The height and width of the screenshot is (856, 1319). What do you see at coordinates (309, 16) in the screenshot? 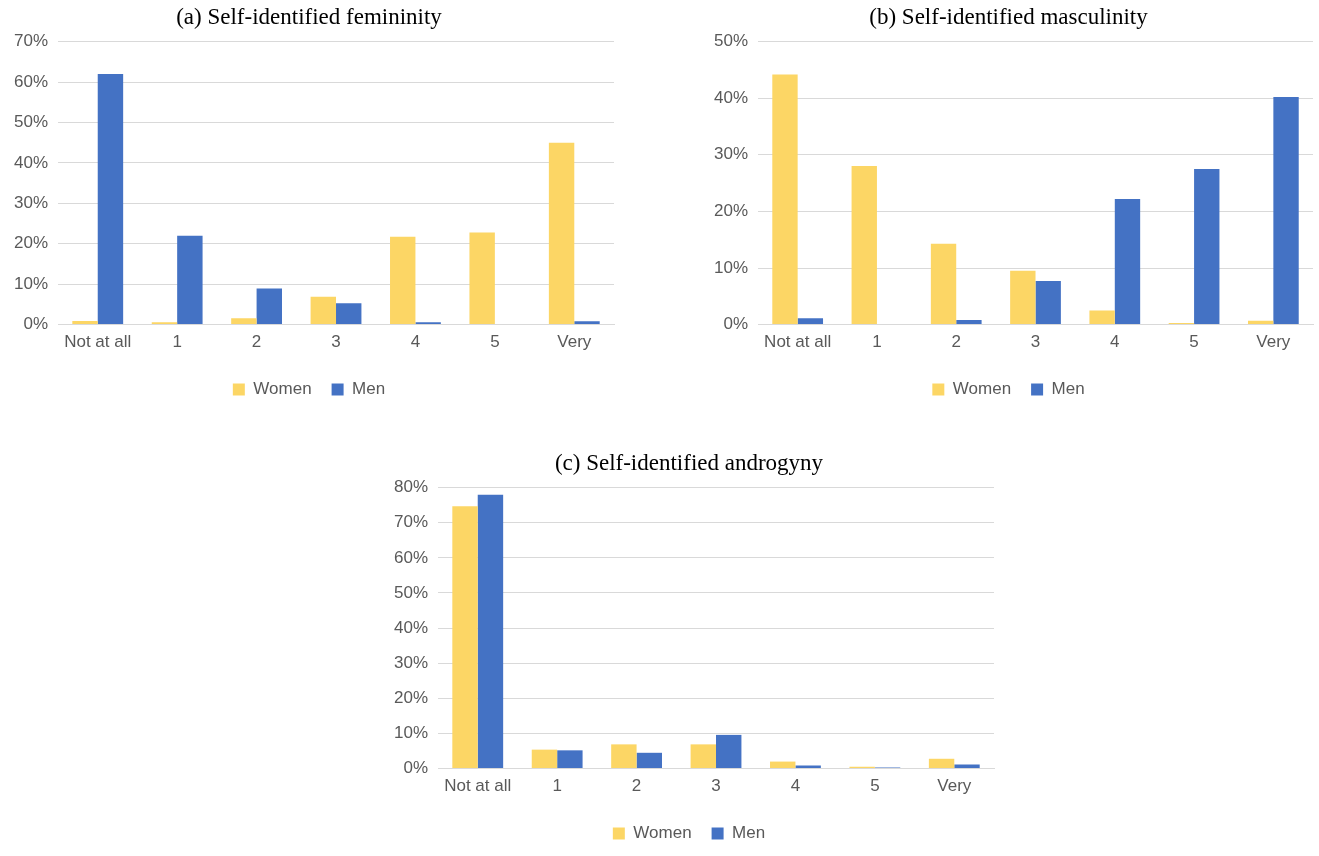
I see `chart-title: (a) Self-identified femininity` at bounding box center [309, 16].